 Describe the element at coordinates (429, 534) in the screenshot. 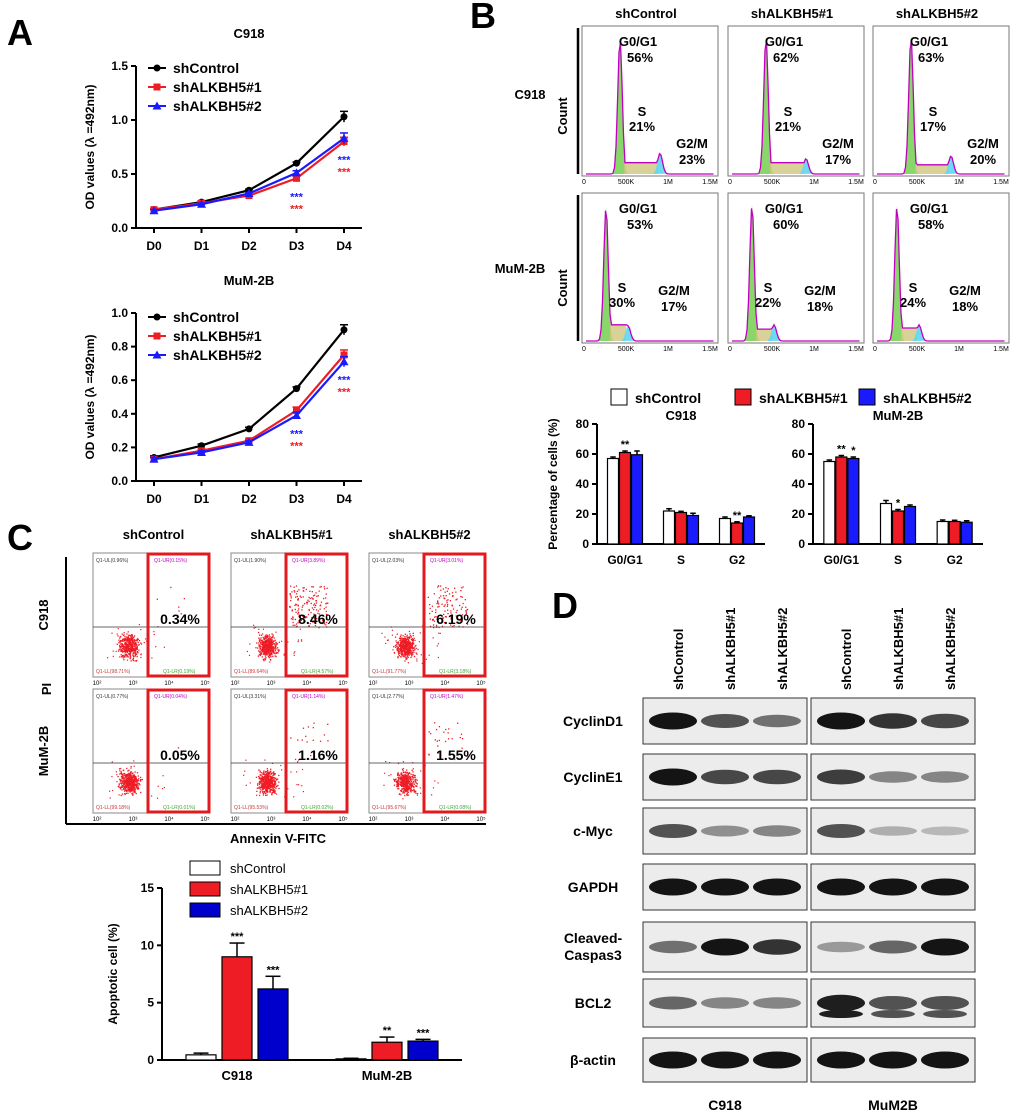

I see `column-header: shALKBH5#2` at that location.